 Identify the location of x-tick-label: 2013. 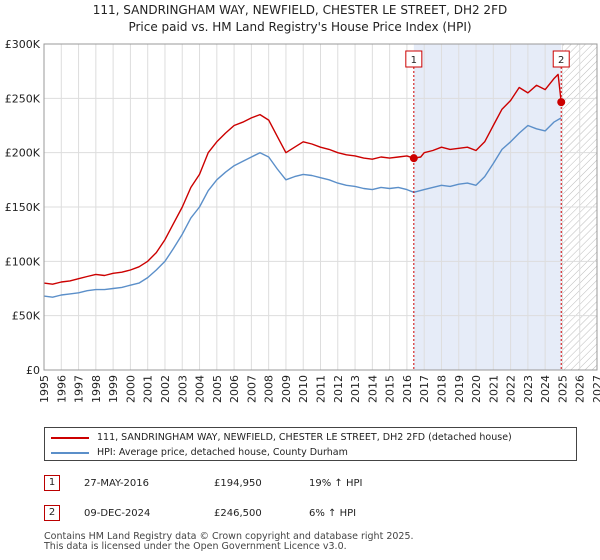
(355, 389).